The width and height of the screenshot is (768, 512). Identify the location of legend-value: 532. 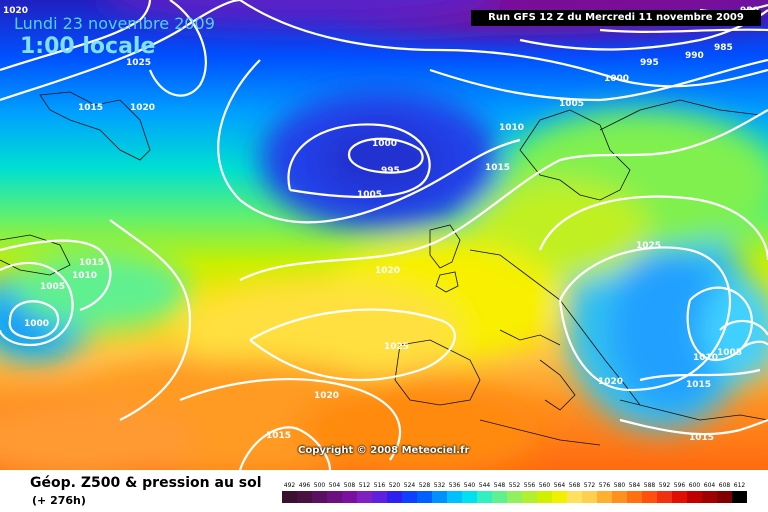
(440, 485).